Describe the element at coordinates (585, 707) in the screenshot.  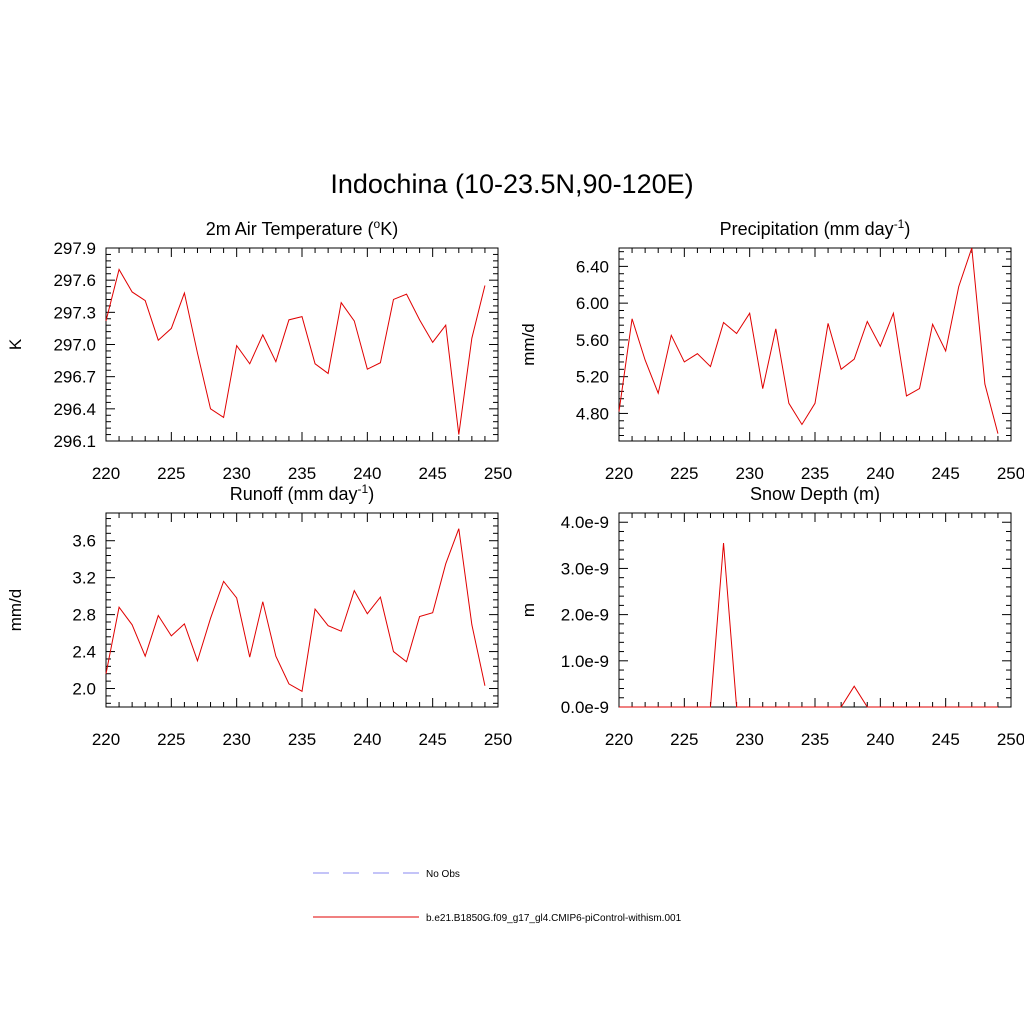
I see `y-tick-label: 0.0e-9` at that location.